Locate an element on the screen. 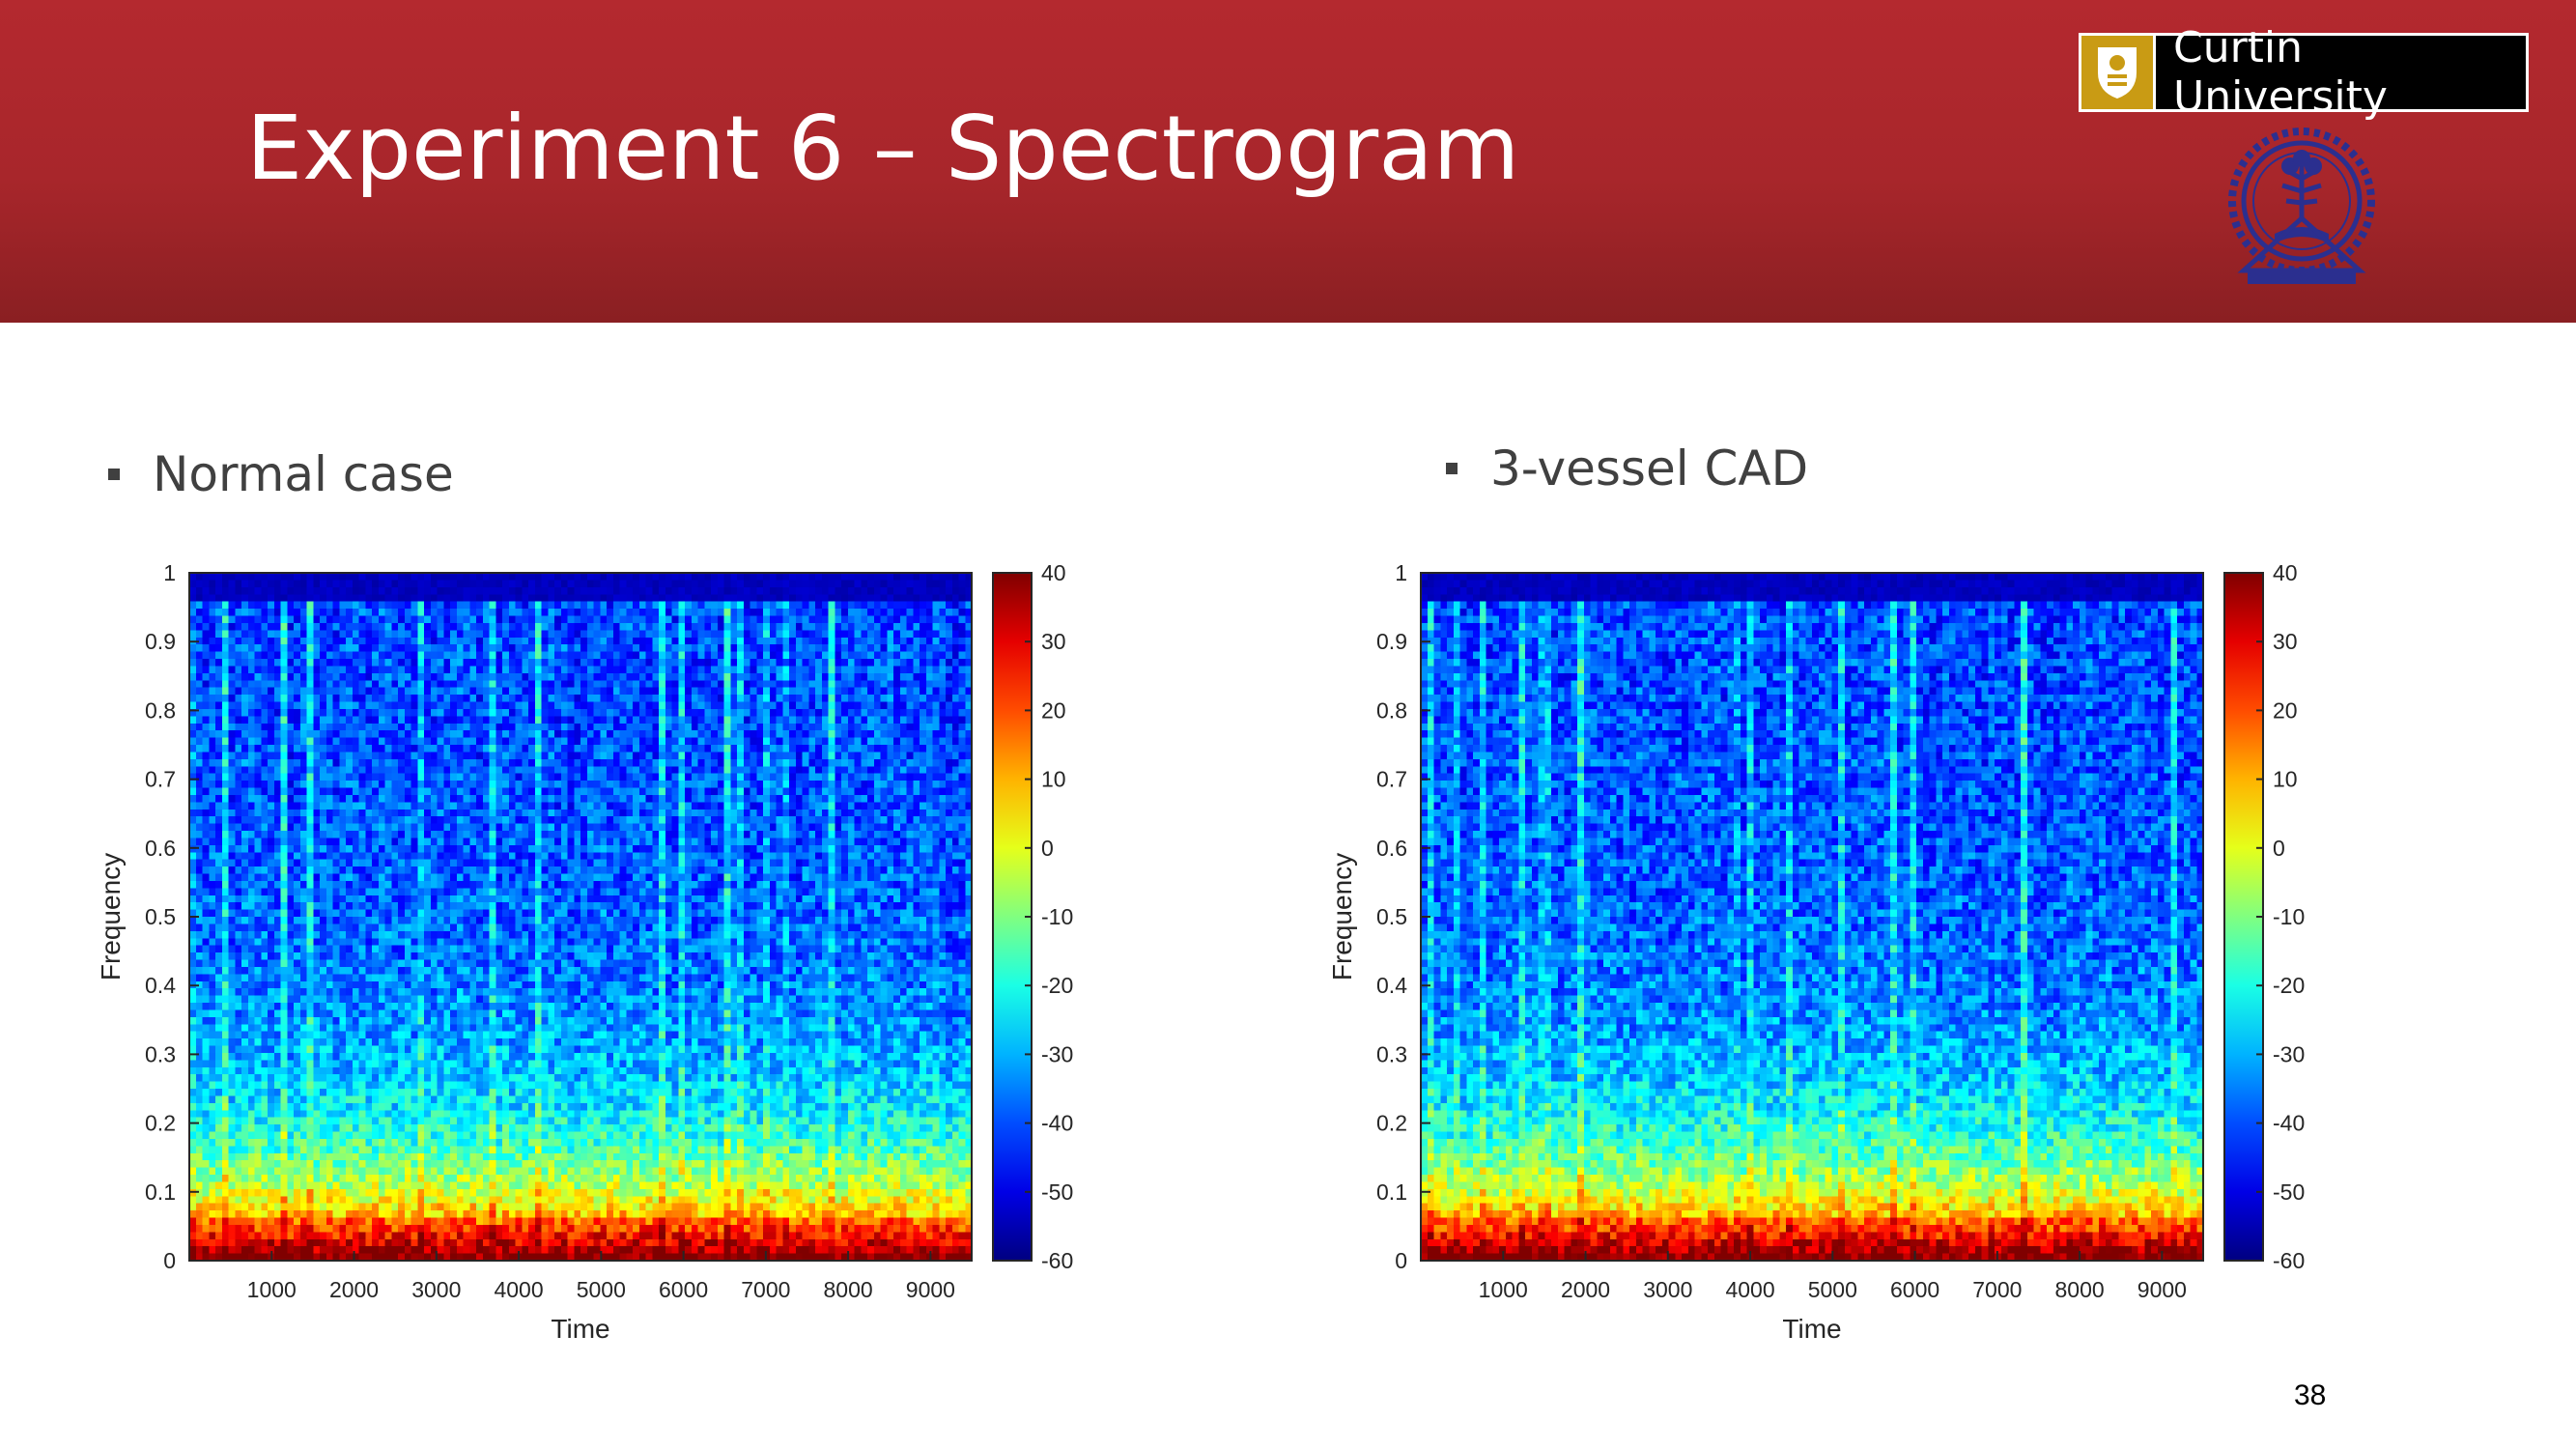  curtin-logo: Curtin University is located at coordinates (2304, 72).